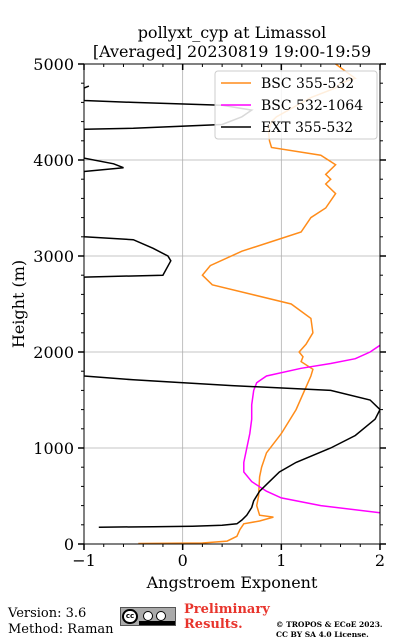 The height and width of the screenshot is (640, 400). Describe the element at coordinates (53, 64) in the screenshot. I see `y-tick-label: 5000` at that location.